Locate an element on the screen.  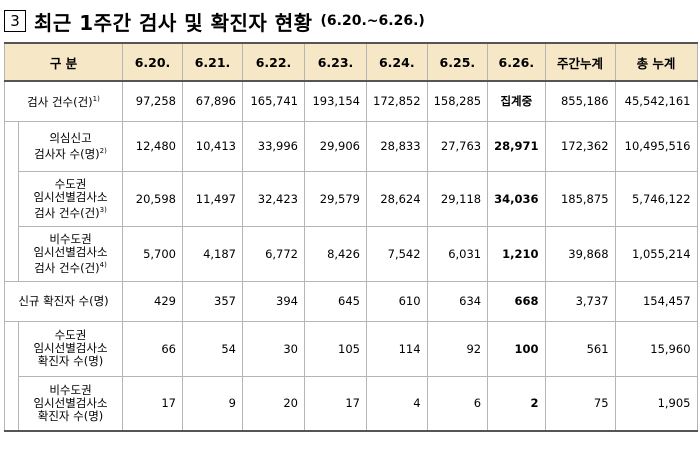
table-cell: 20,598 is located at coordinates (152, 198).